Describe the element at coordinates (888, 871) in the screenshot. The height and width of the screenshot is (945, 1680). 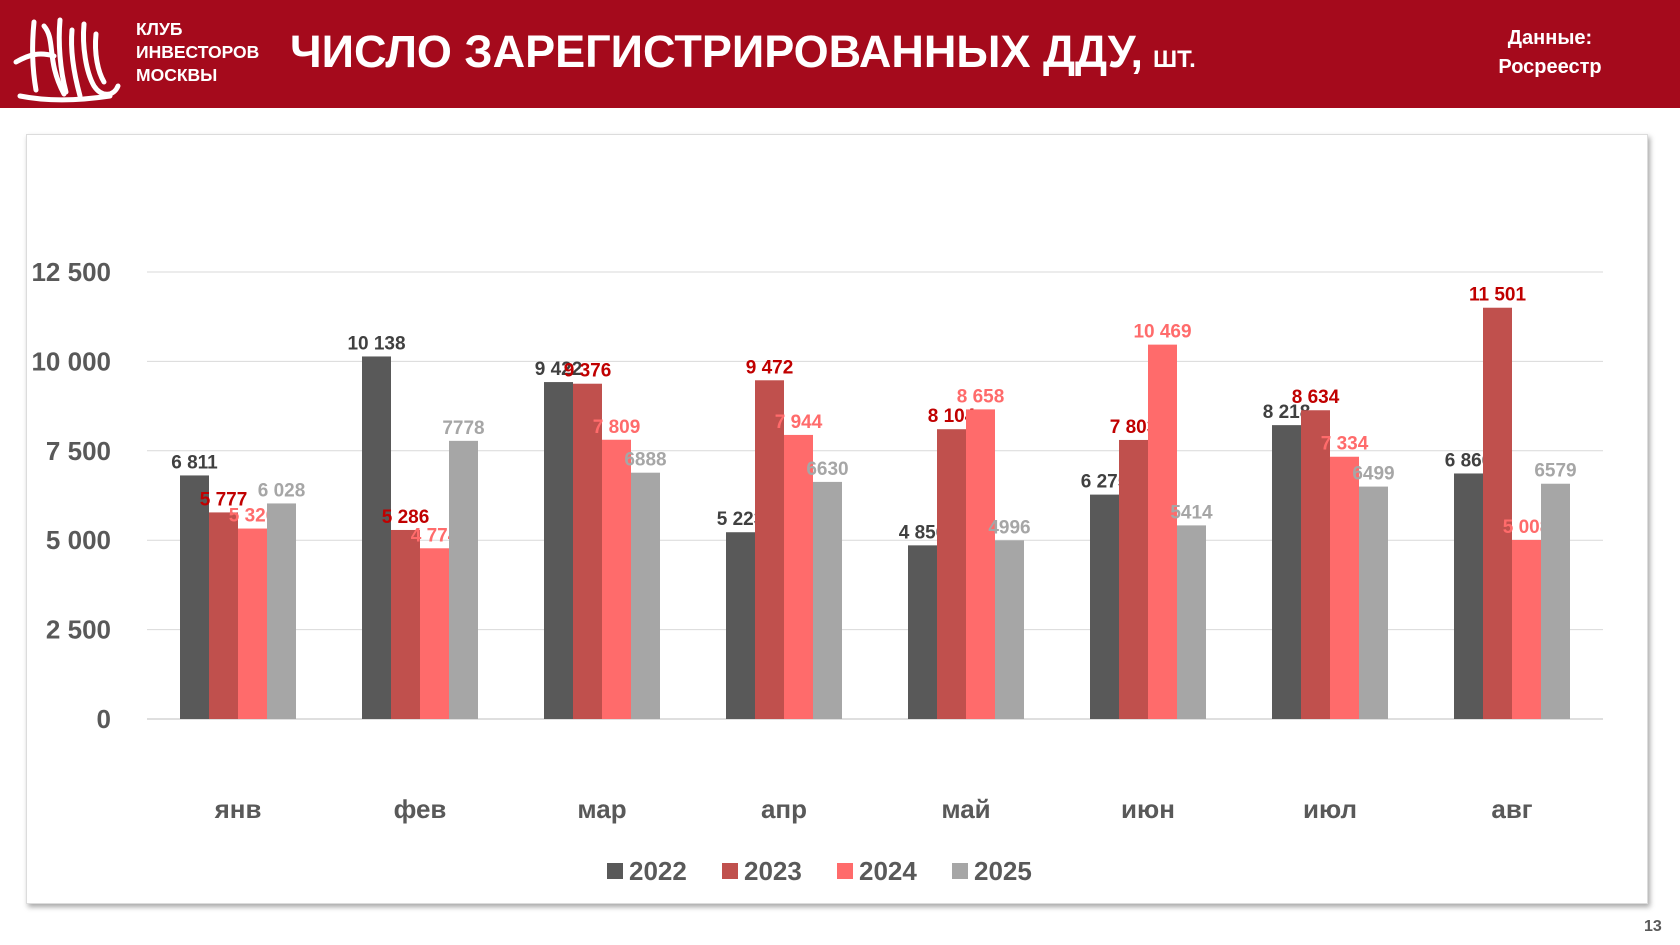
I see `legend-label: 2024` at that location.